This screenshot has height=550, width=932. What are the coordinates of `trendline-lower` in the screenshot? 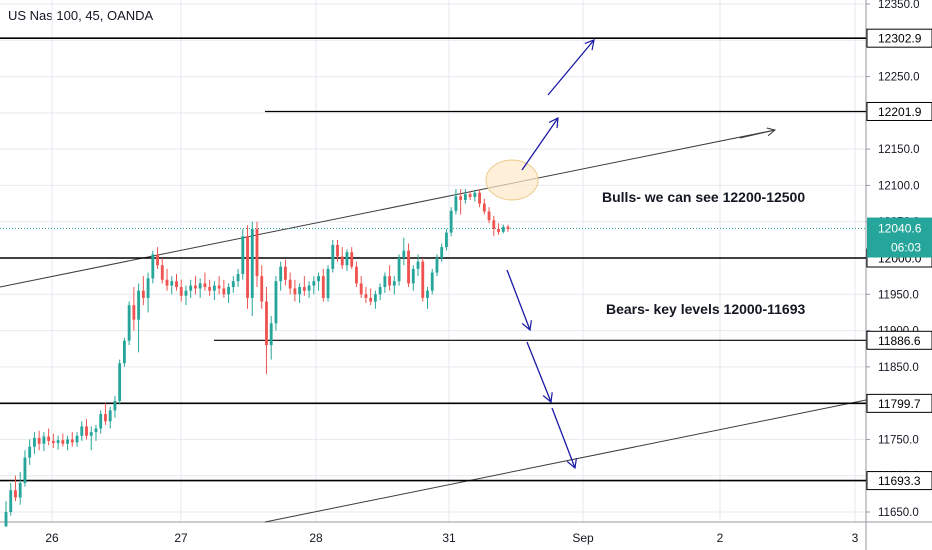 It's located at (565, 461).